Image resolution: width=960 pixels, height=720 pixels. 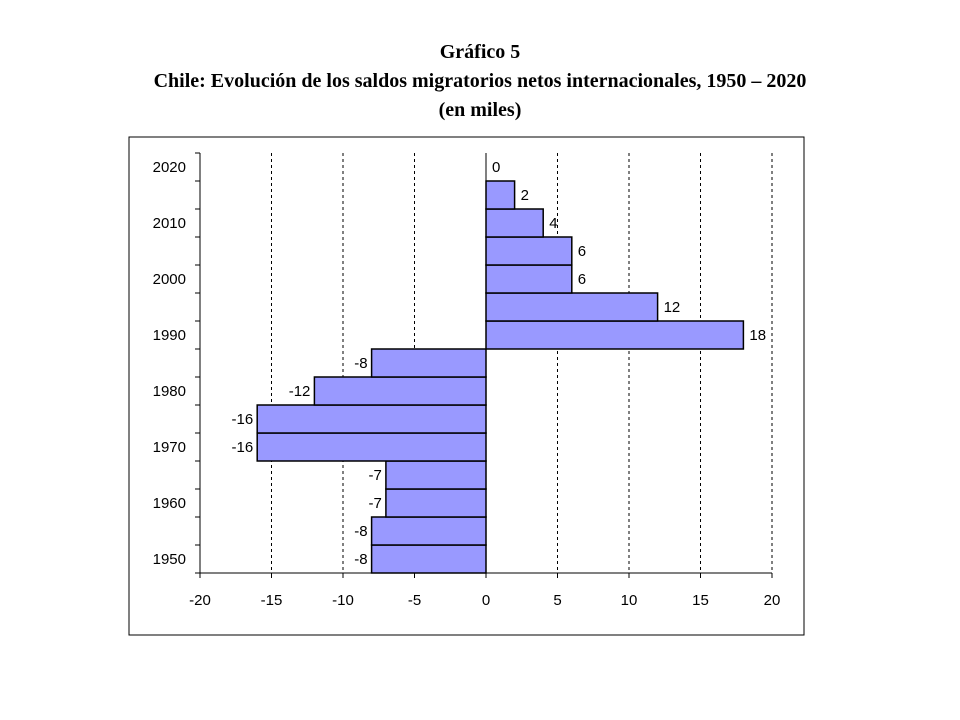 I want to click on bar-1965, so click(x=436, y=475).